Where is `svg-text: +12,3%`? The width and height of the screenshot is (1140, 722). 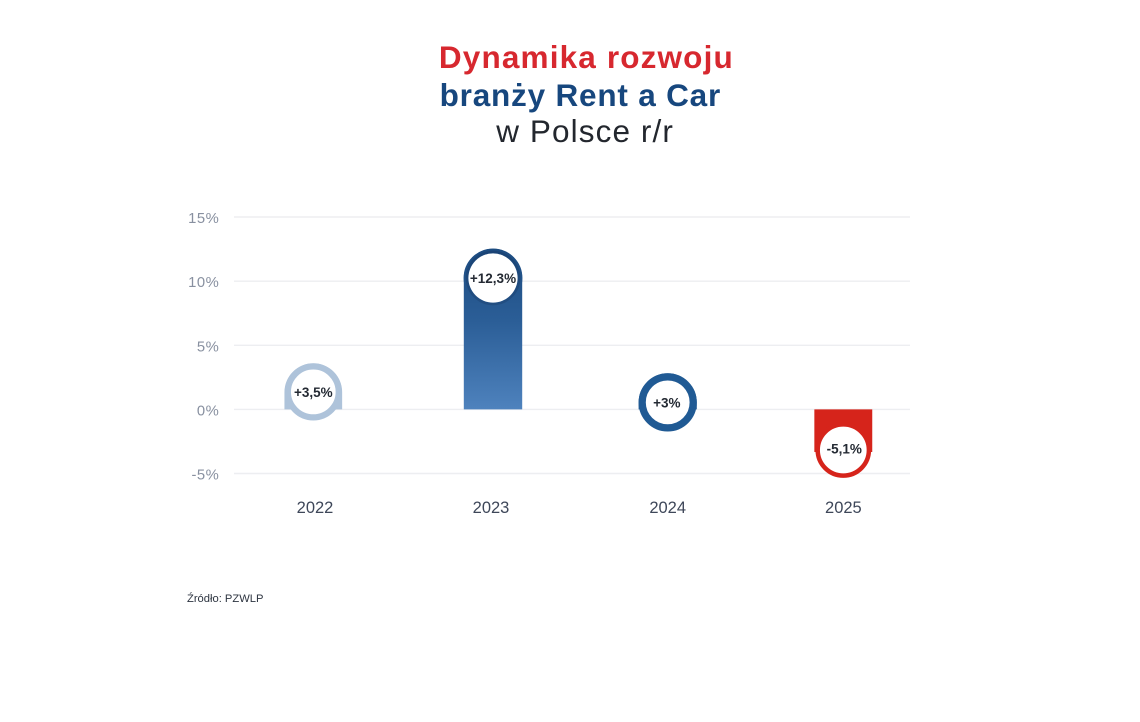 svg-text: +12,3% is located at coordinates (493, 278).